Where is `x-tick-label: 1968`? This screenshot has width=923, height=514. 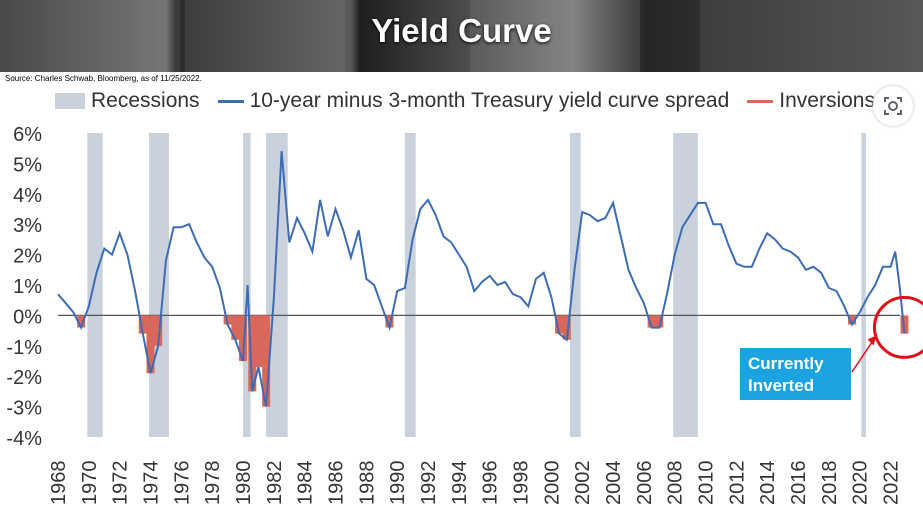 x-tick-label: 1968 is located at coordinates (59, 483).